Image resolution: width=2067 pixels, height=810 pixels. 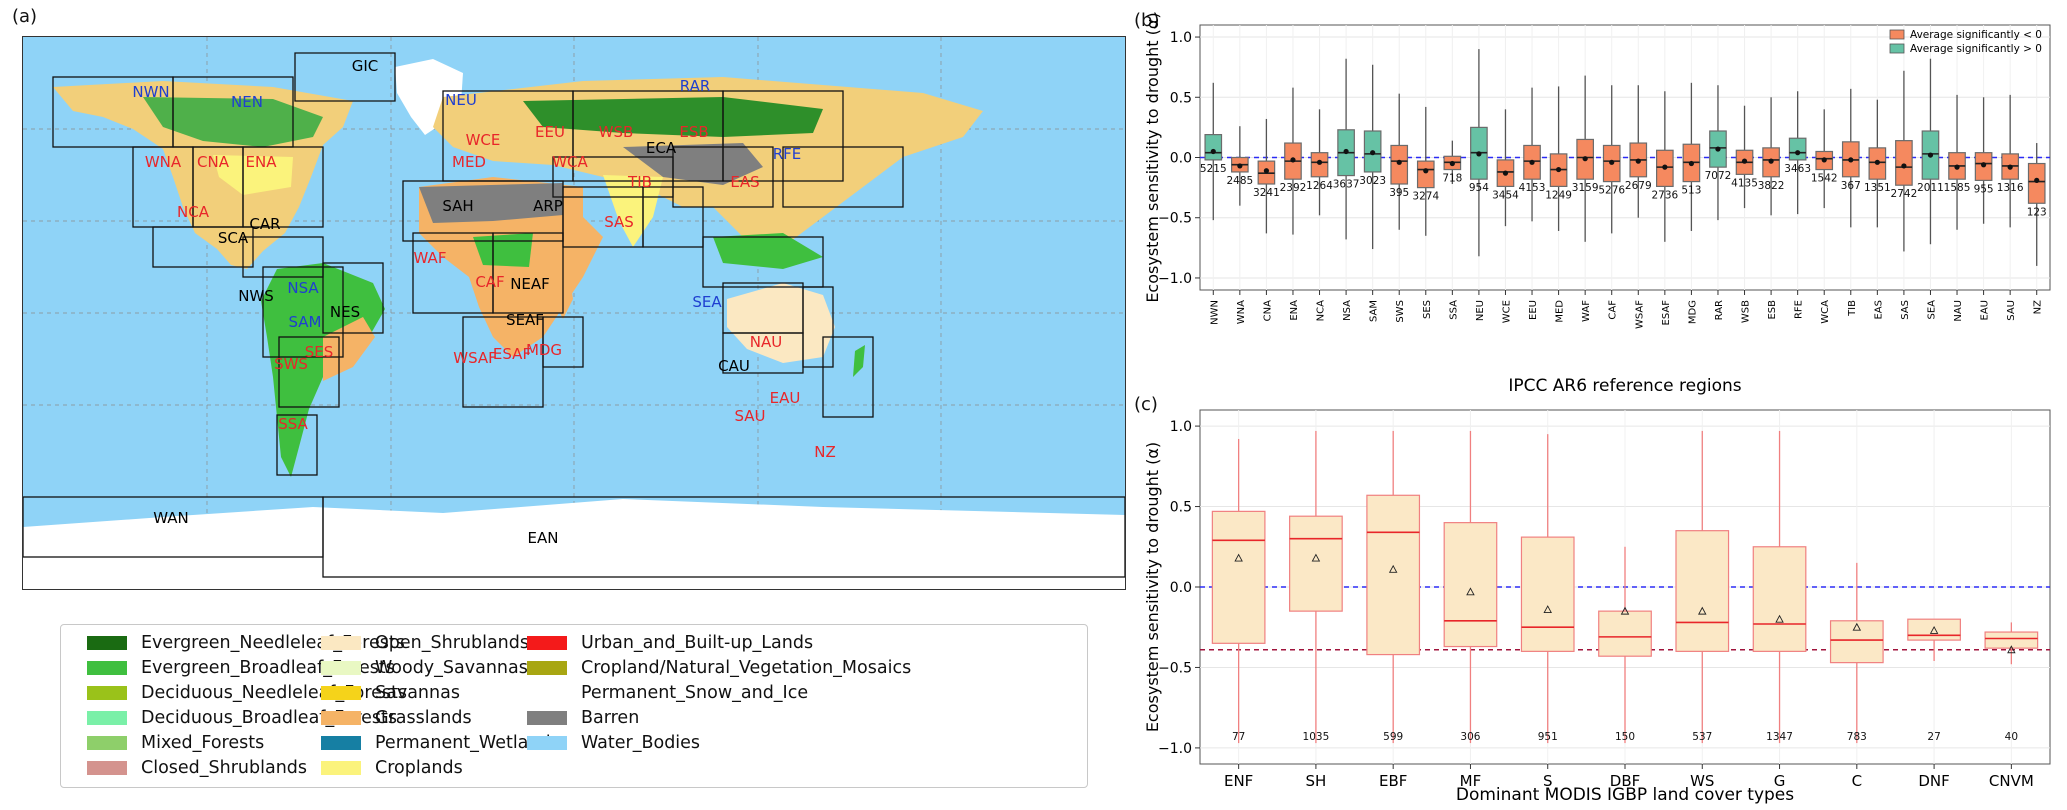 What do you see at coordinates (1625, 795) in the screenshot?
I see `x-axis-title: Dominant MODIS IGBP land cover types` at bounding box center [1625, 795].